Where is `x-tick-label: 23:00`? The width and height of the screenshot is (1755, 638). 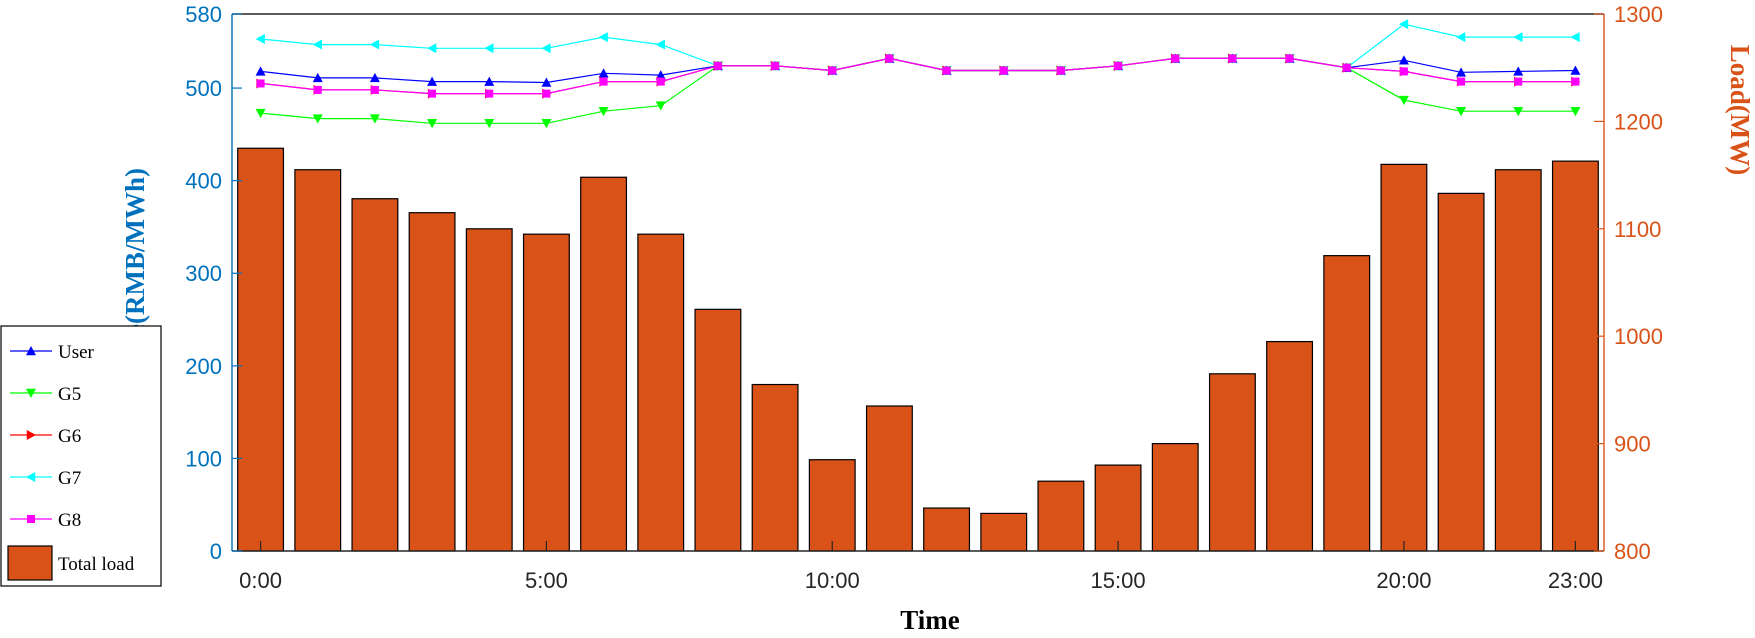
x-tick-label: 23:00 is located at coordinates (1575, 580).